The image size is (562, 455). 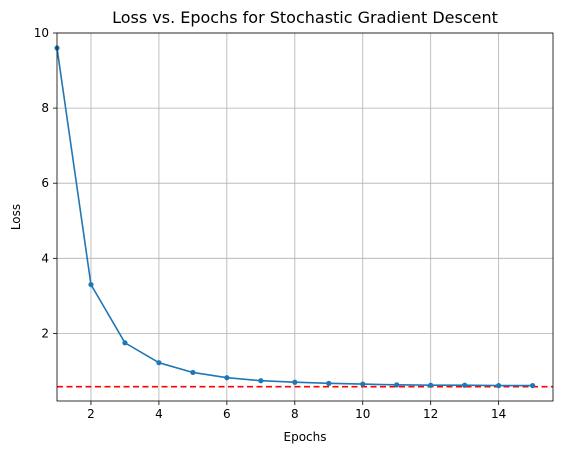 I want to click on y-tick-label: 2, so click(x=45, y=333).